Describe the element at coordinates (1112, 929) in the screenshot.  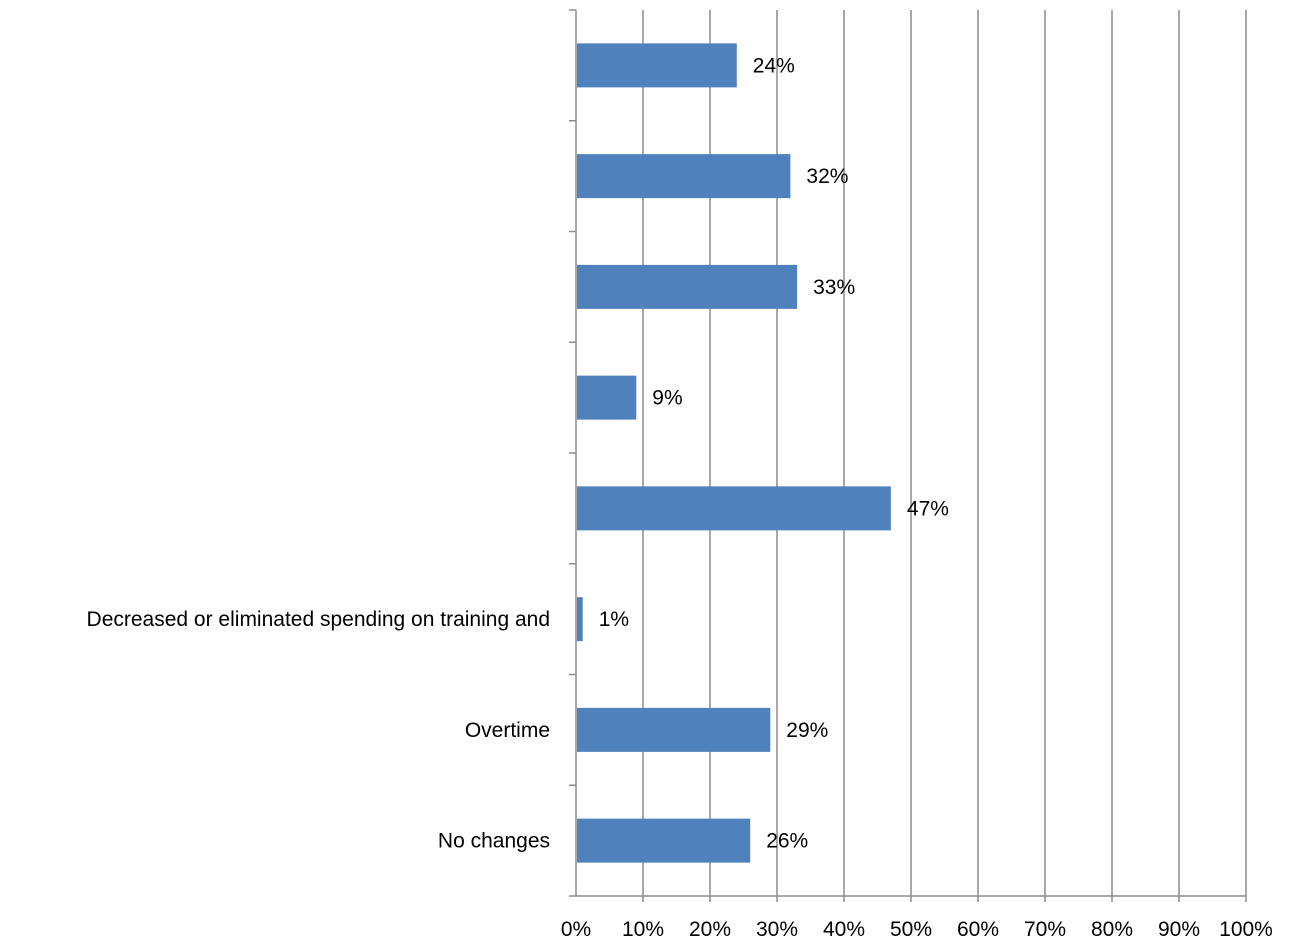
I see `x-tick-label: 80%` at that location.